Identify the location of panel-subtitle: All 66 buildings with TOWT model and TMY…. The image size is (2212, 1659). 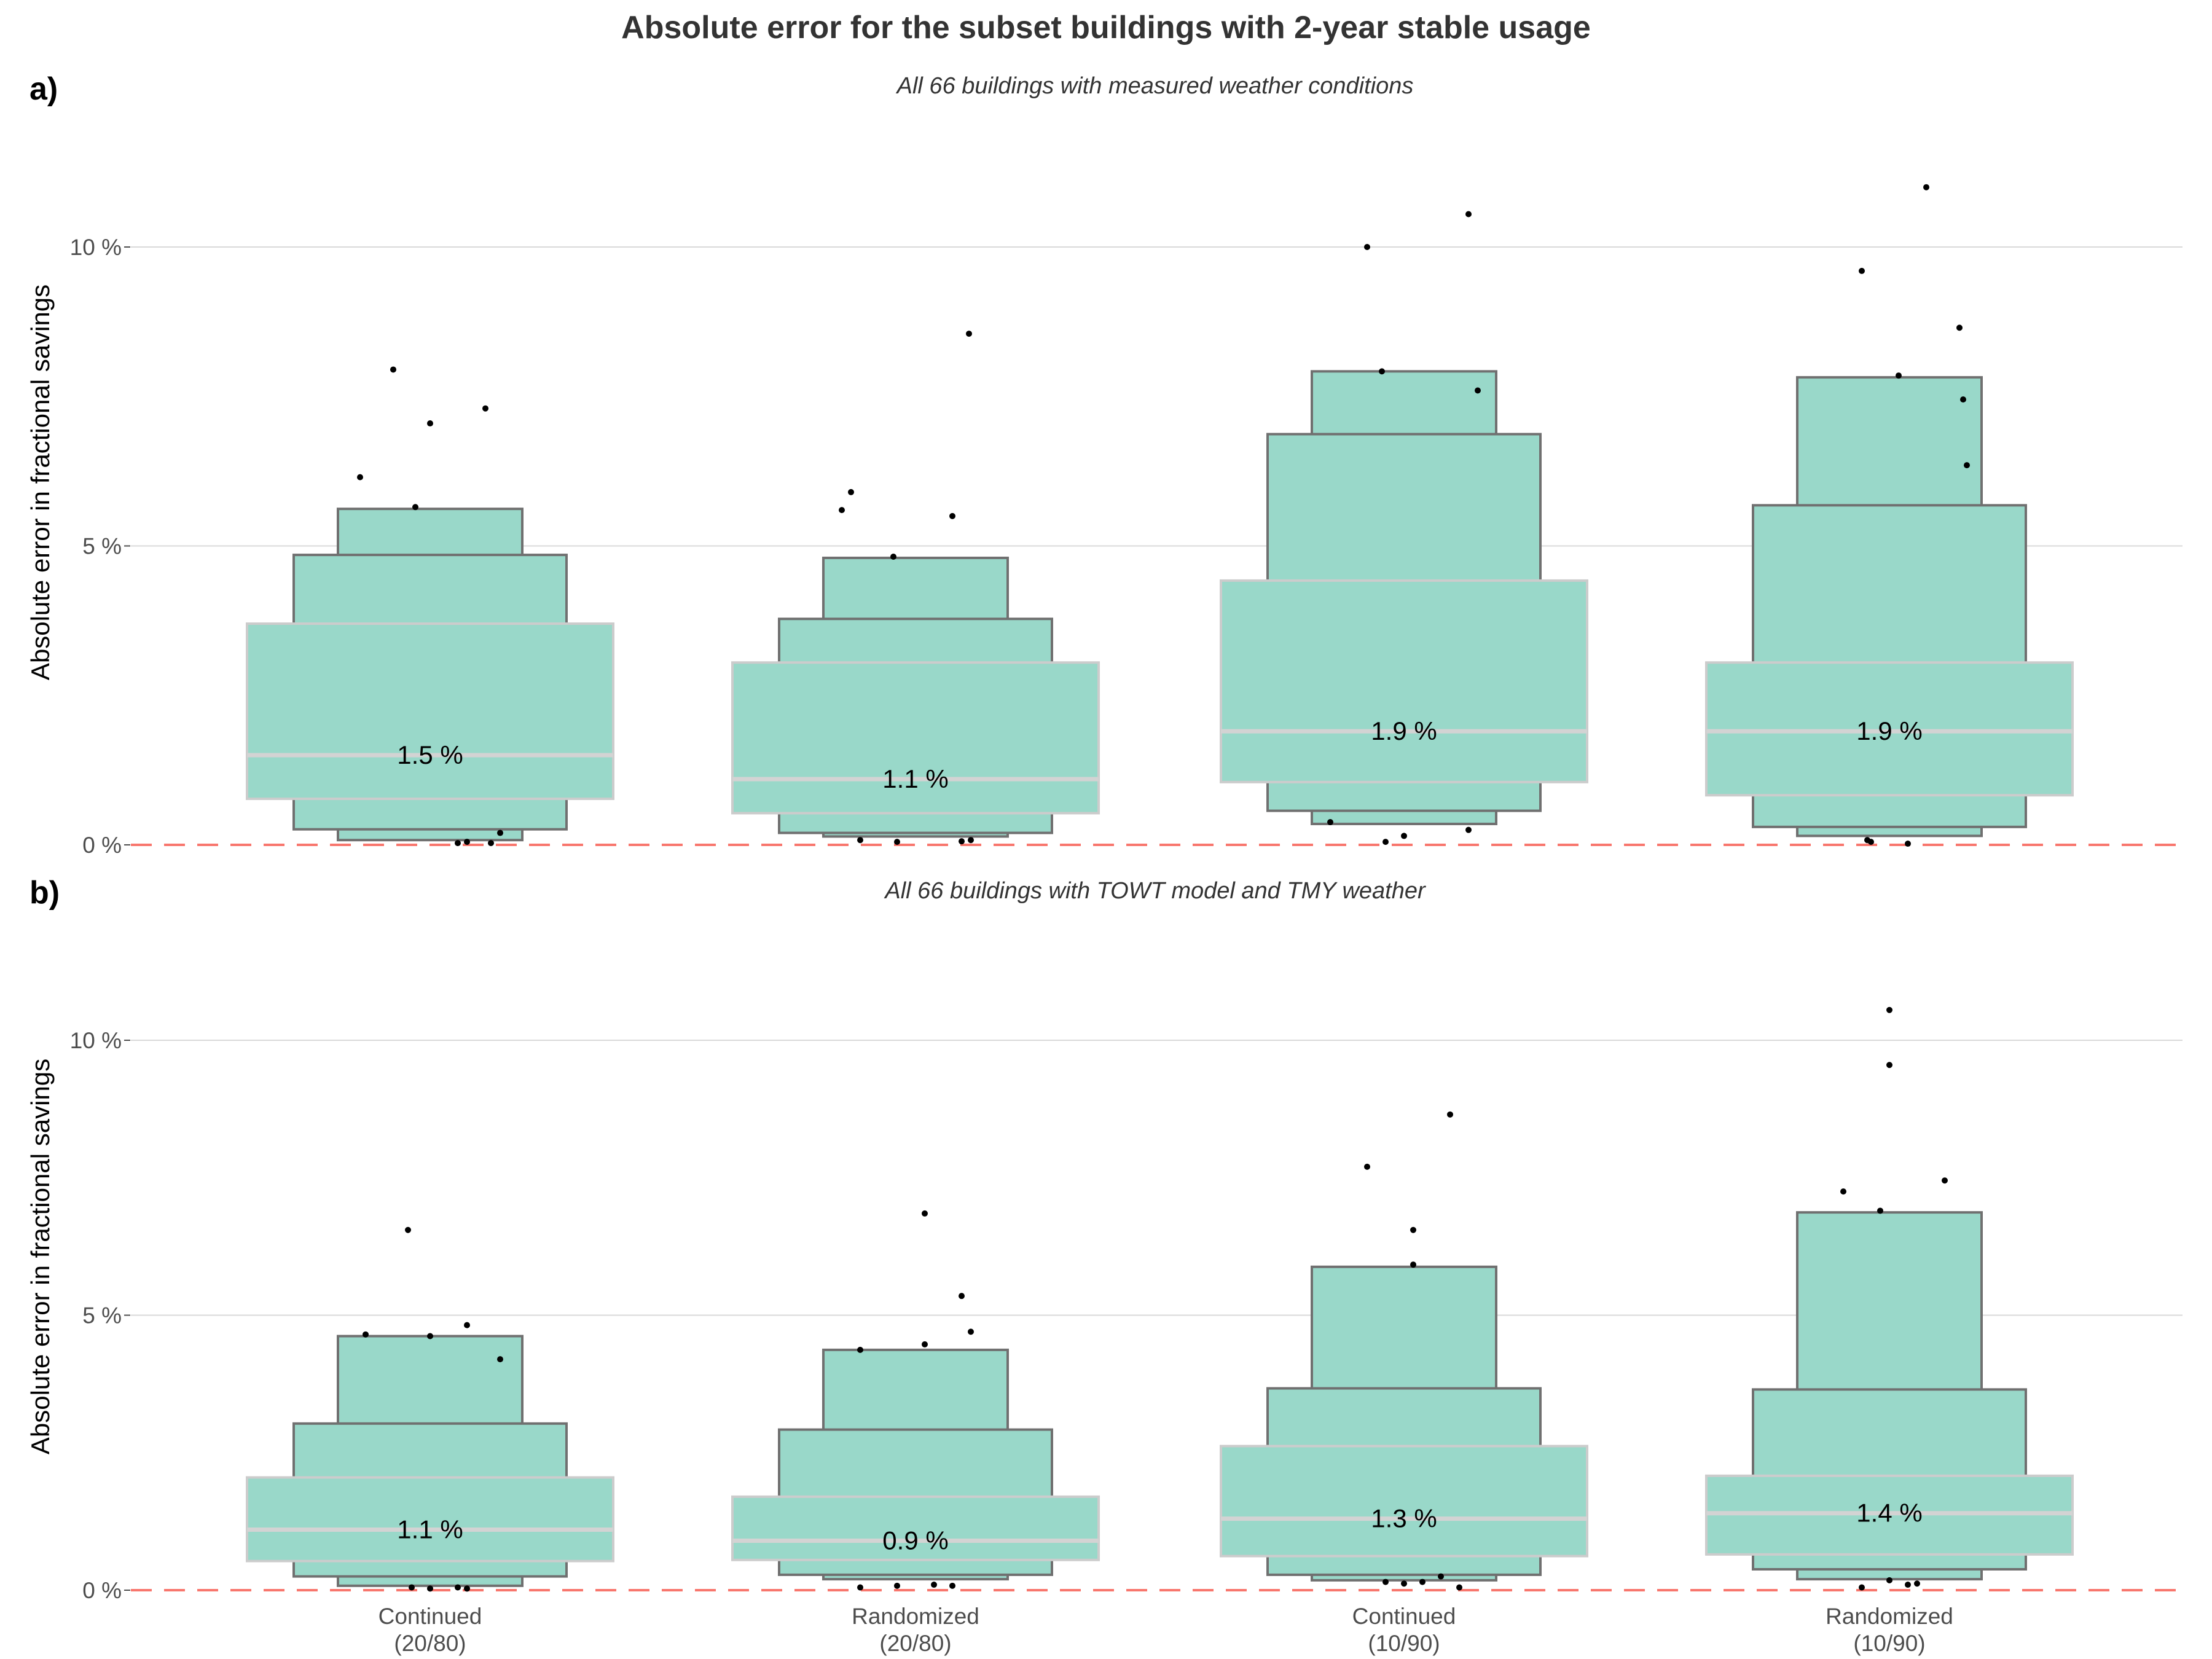
(1155, 891).